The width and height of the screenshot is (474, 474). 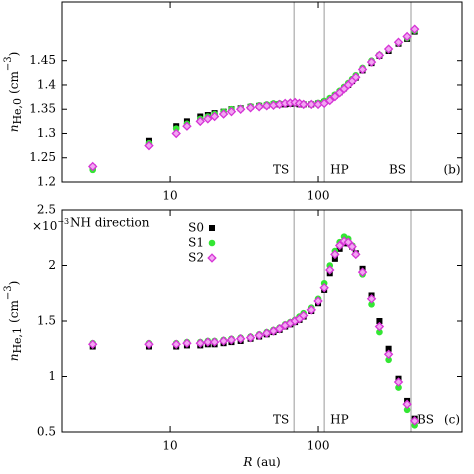 What do you see at coordinates (46, 432) in the screenshot?
I see `y-tick-label: 0.5` at bounding box center [46, 432].